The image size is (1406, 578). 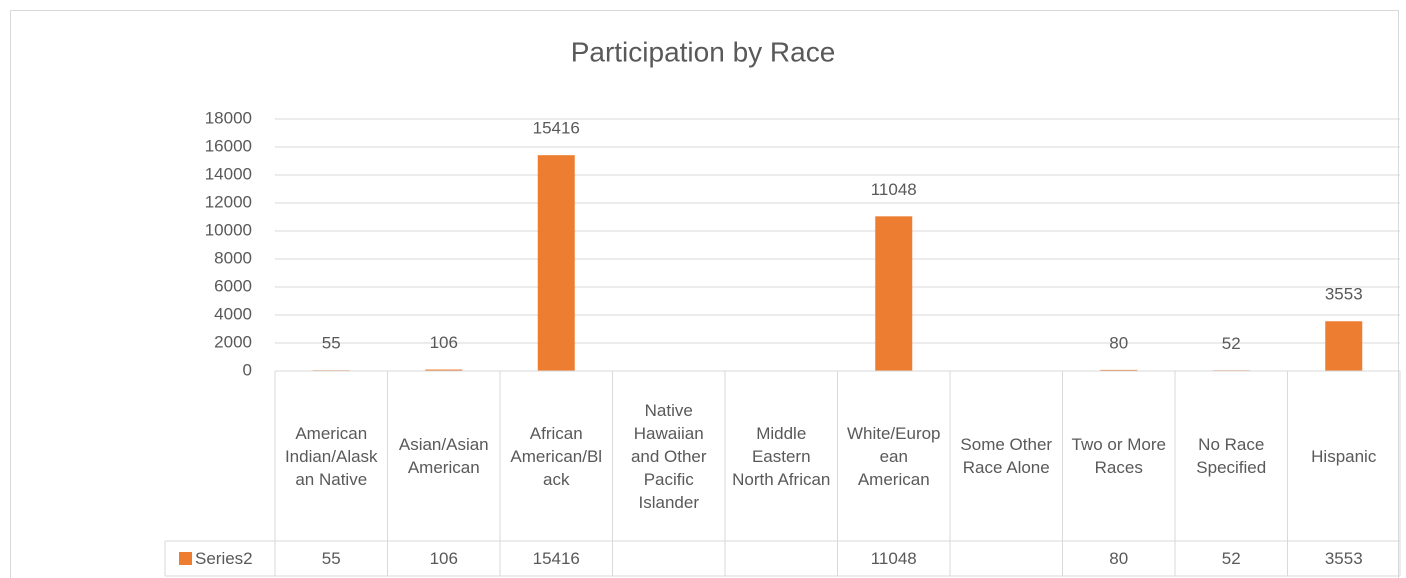 I want to click on data-label: 11048, so click(x=894, y=189).